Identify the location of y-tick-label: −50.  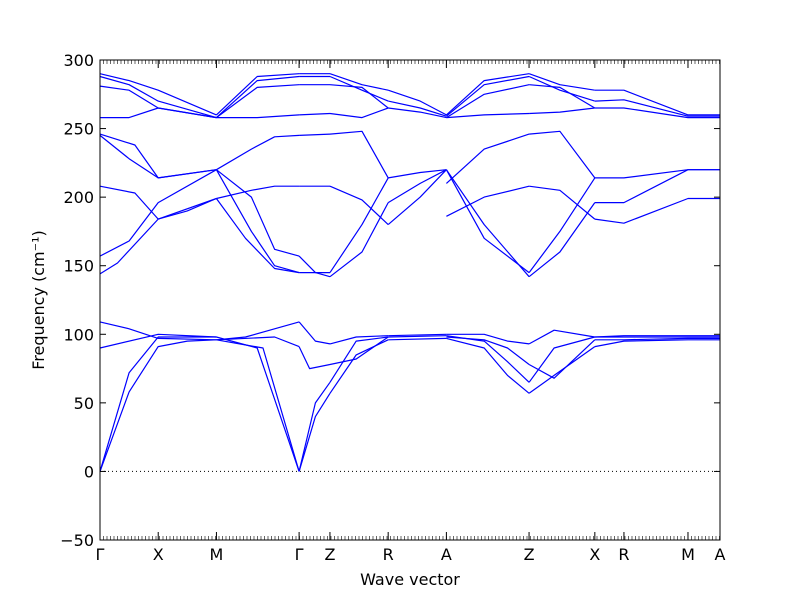
(77, 540).